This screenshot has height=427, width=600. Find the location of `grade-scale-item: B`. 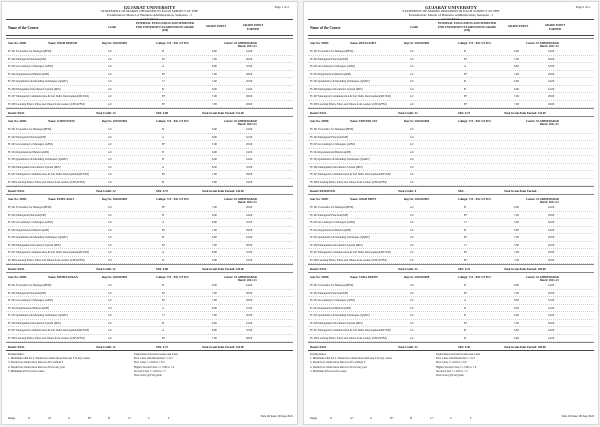

grade-scale-item: B is located at coordinates (109, 418).